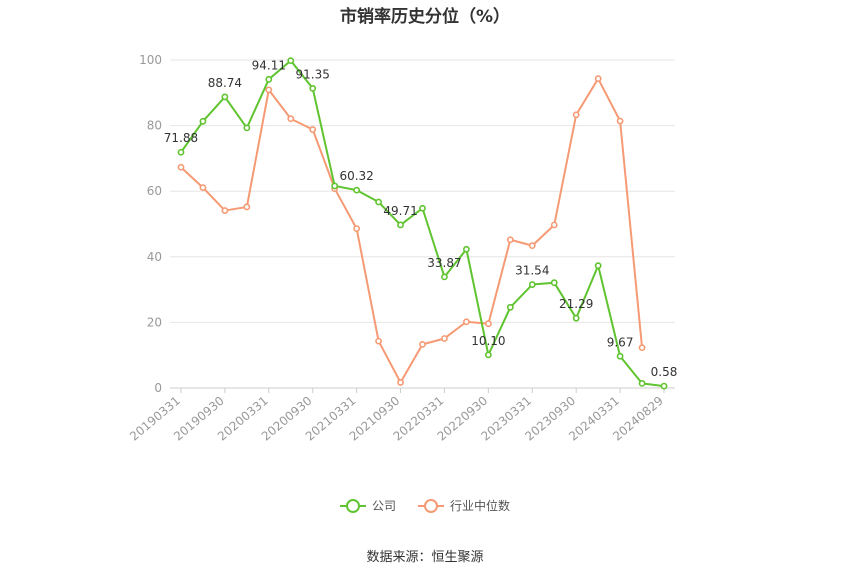 The width and height of the screenshot is (850, 575). What do you see at coordinates (431, 506) in the screenshot?
I see `legend-industry-median-icon` at bounding box center [431, 506].